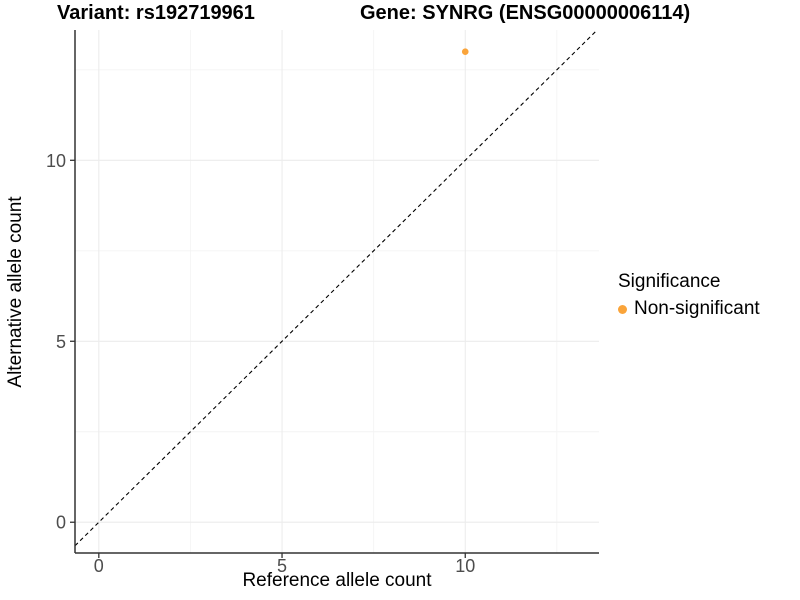  What do you see at coordinates (622, 309) in the screenshot?
I see `legend-key-dot-icon` at bounding box center [622, 309].